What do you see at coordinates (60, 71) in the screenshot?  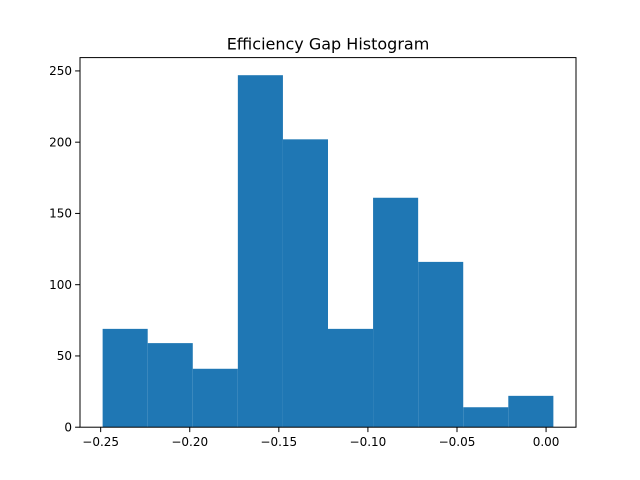 I see `y-tick-label: 250` at bounding box center [60, 71].